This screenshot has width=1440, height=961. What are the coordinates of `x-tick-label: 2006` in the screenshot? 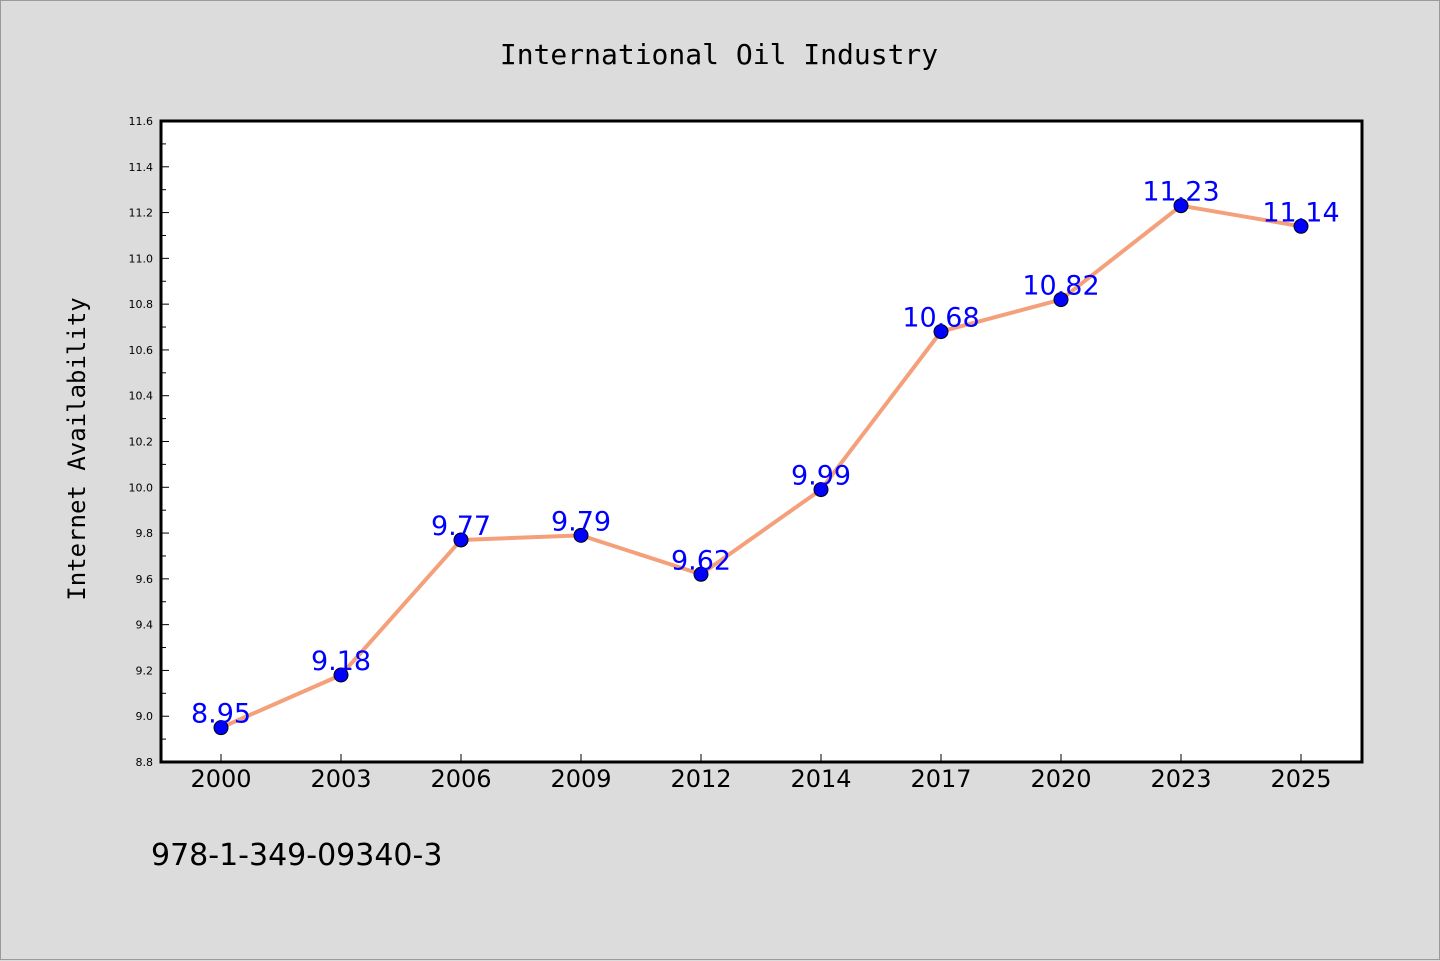 It's located at (460, 779).